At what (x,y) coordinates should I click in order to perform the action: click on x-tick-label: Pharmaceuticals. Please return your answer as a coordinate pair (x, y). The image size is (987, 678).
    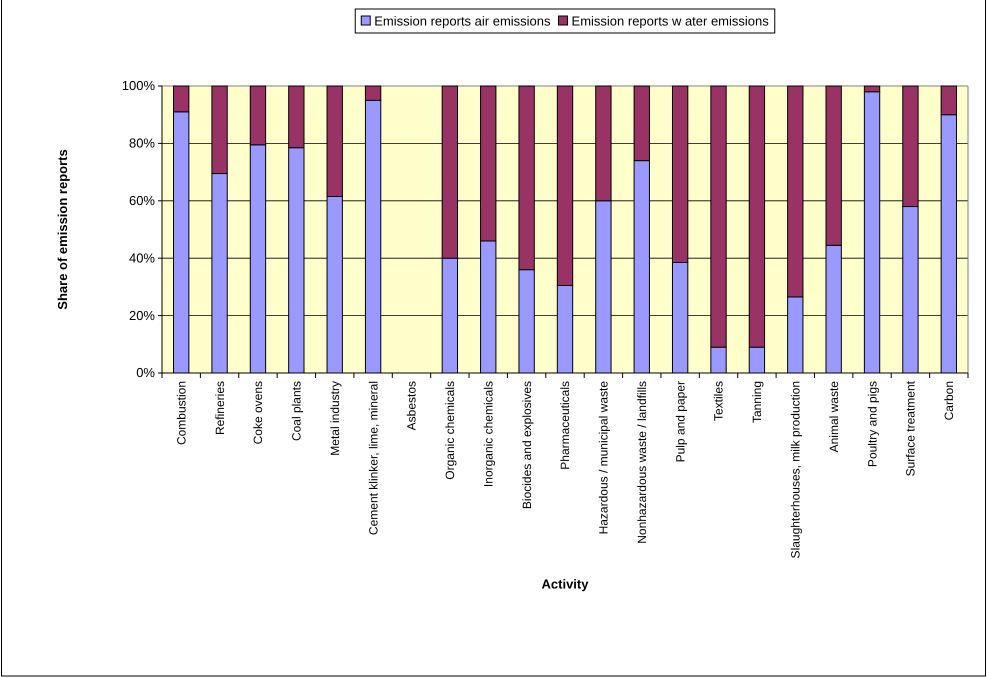
    Looking at the image, I should click on (565, 425).